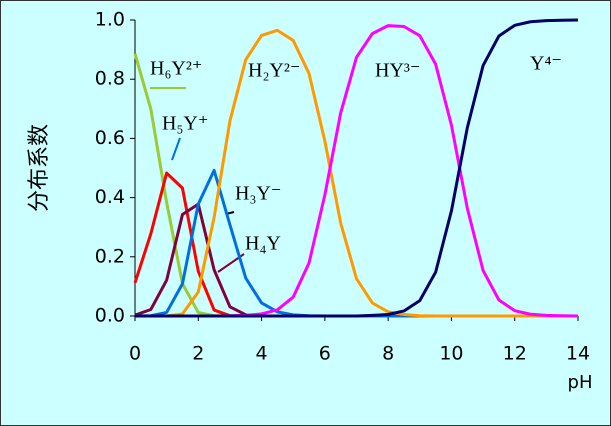 This screenshot has height=426, width=611. What do you see at coordinates (110, 316) in the screenshot?
I see `y-tick-label: 0.0` at bounding box center [110, 316].